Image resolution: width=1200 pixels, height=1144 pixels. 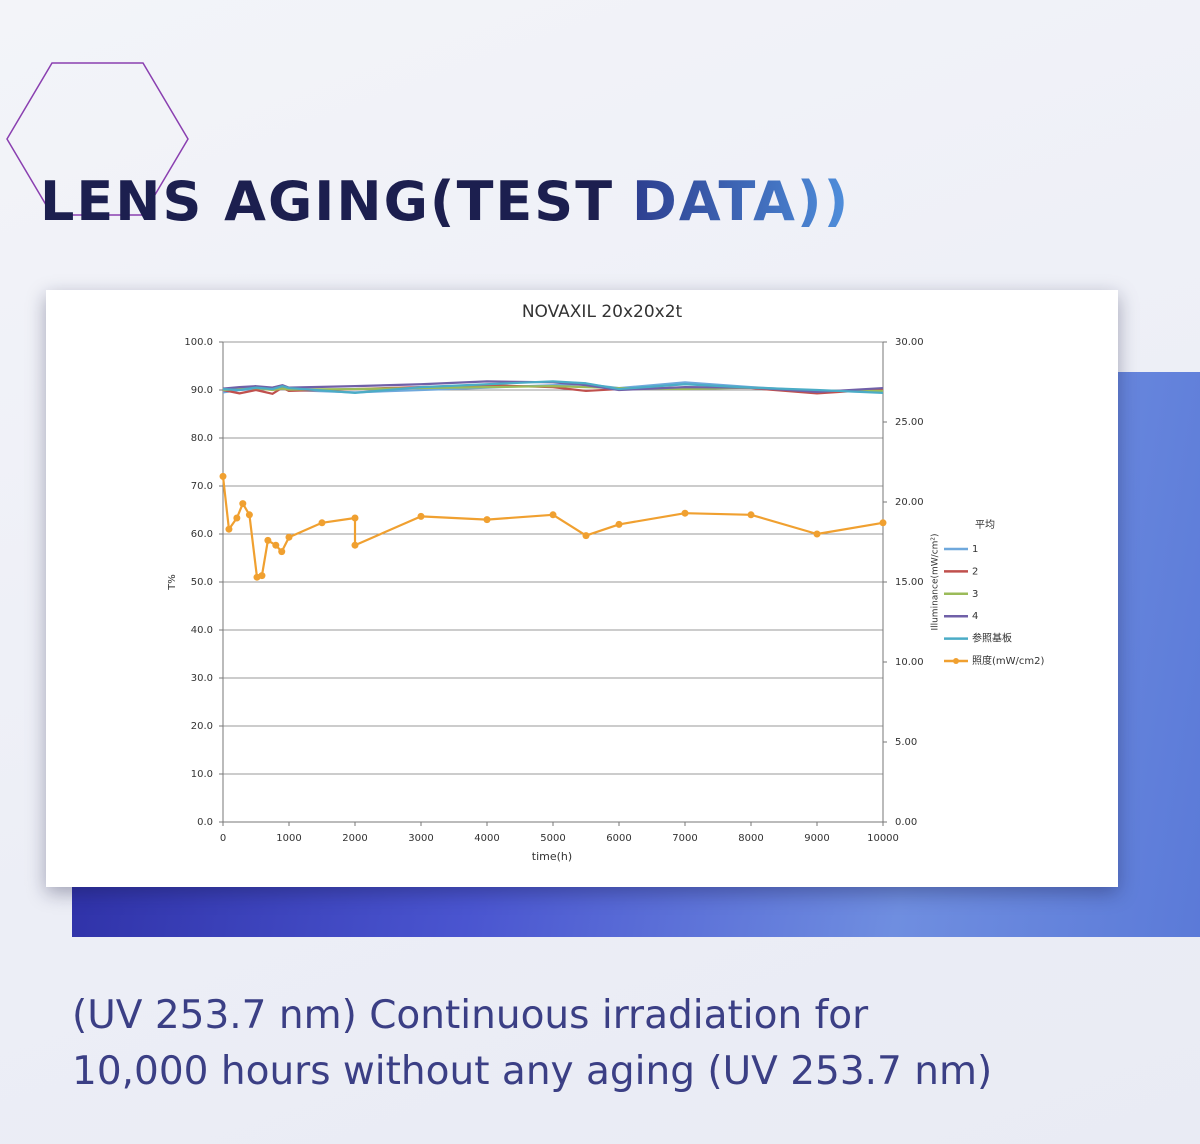 I want to click on y-tick-label: 50.0, so click(x=202, y=582).